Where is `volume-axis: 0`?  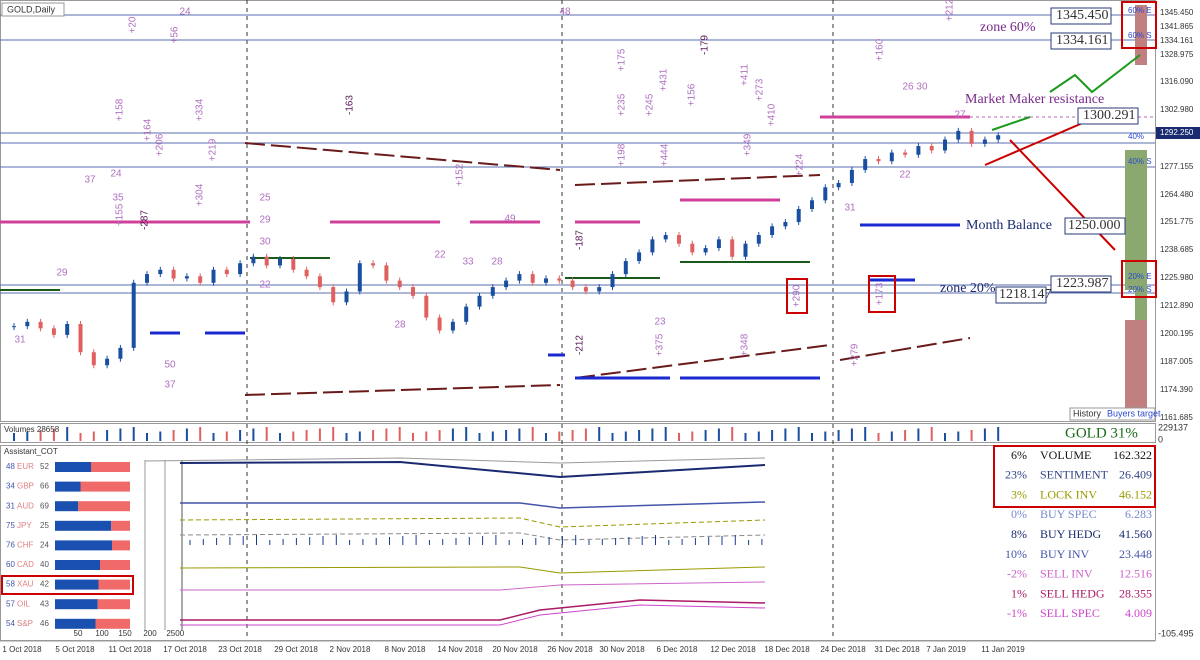 volume-axis: 0 is located at coordinates (1160, 439).